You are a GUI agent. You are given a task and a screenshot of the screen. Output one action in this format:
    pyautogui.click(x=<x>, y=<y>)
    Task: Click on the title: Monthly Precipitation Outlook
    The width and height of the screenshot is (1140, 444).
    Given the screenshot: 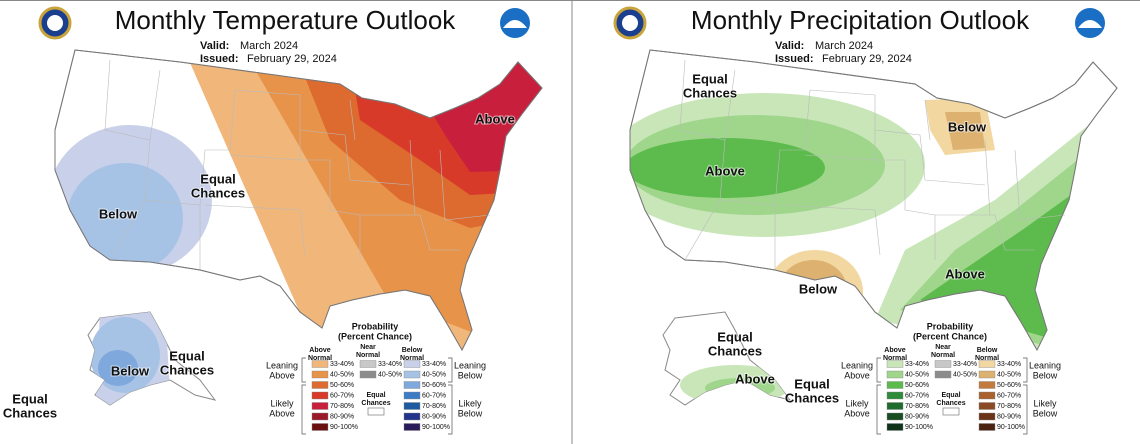 What is the action you would take?
    pyautogui.click(x=860, y=20)
    